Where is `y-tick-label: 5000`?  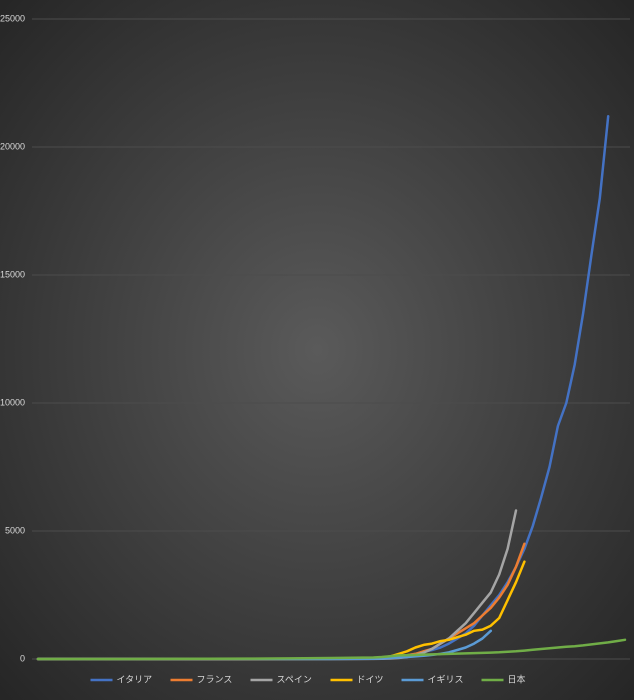
y-tick-label: 5000 is located at coordinates (15, 530).